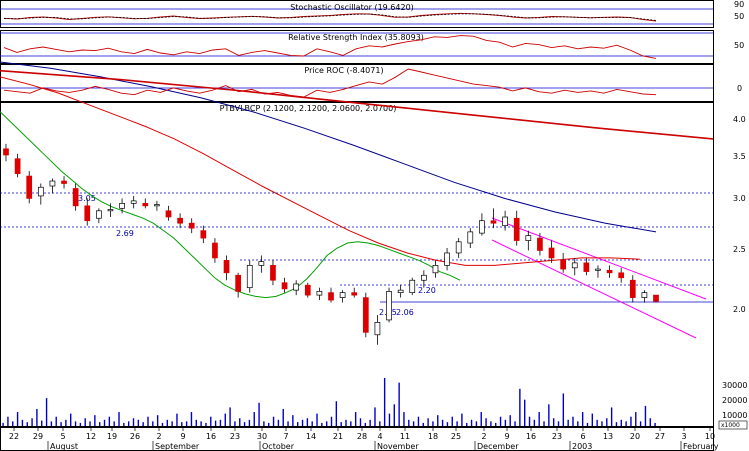  I want to click on volume-unit: x1000, so click(730, 425).